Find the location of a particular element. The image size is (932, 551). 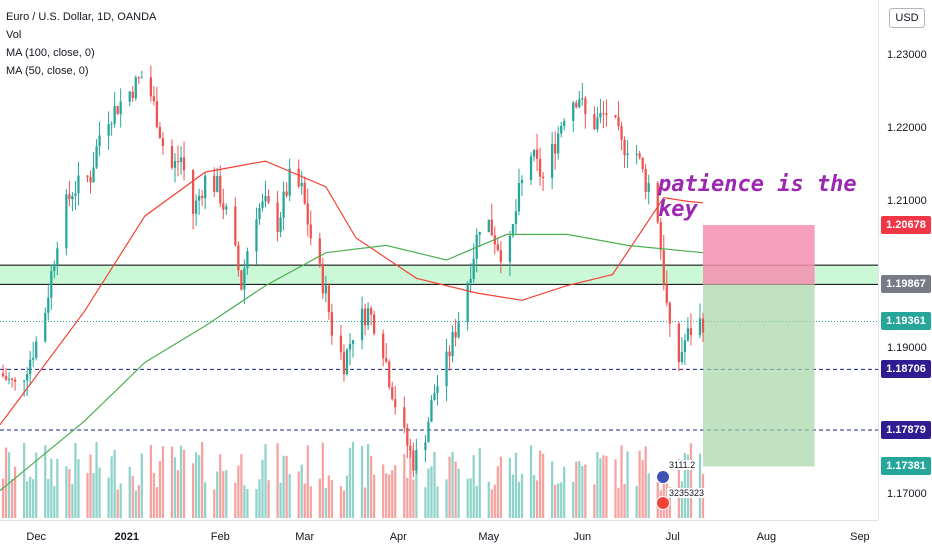

price-label: 1.19867 is located at coordinates (906, 284).